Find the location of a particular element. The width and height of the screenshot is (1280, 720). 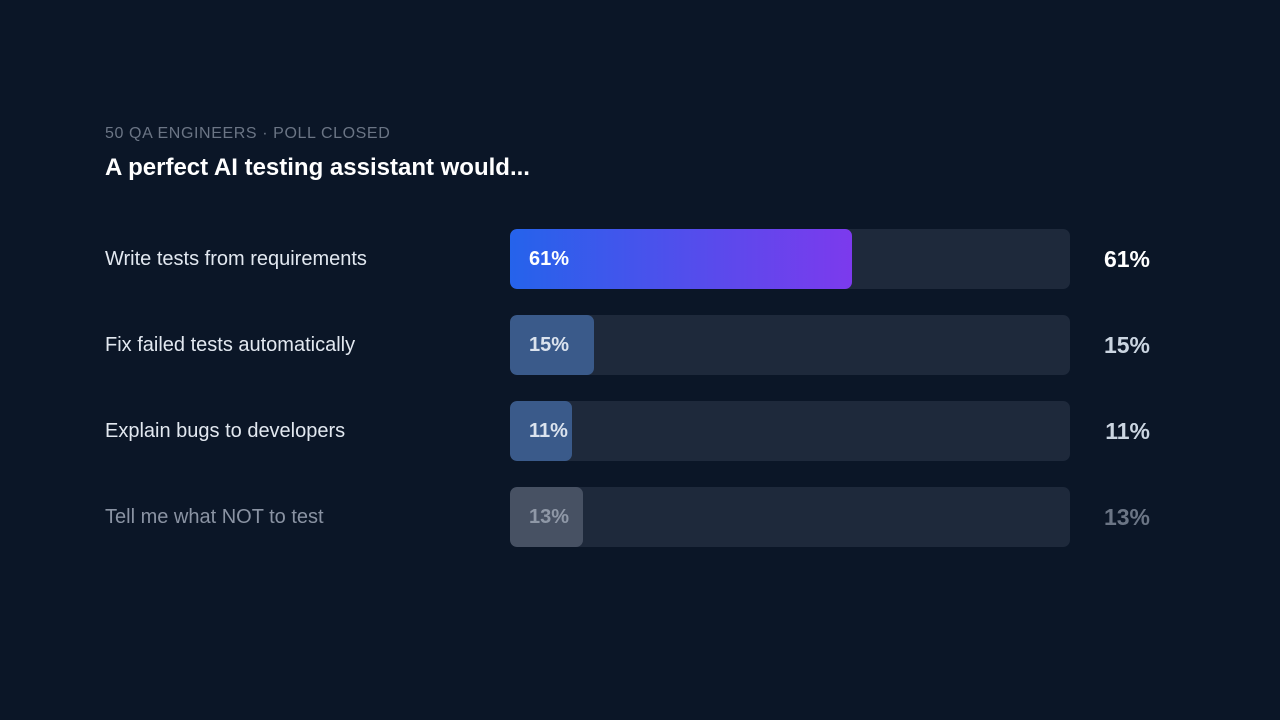

option-label: Explain bugs to developers is located at coordinates (225, 431).